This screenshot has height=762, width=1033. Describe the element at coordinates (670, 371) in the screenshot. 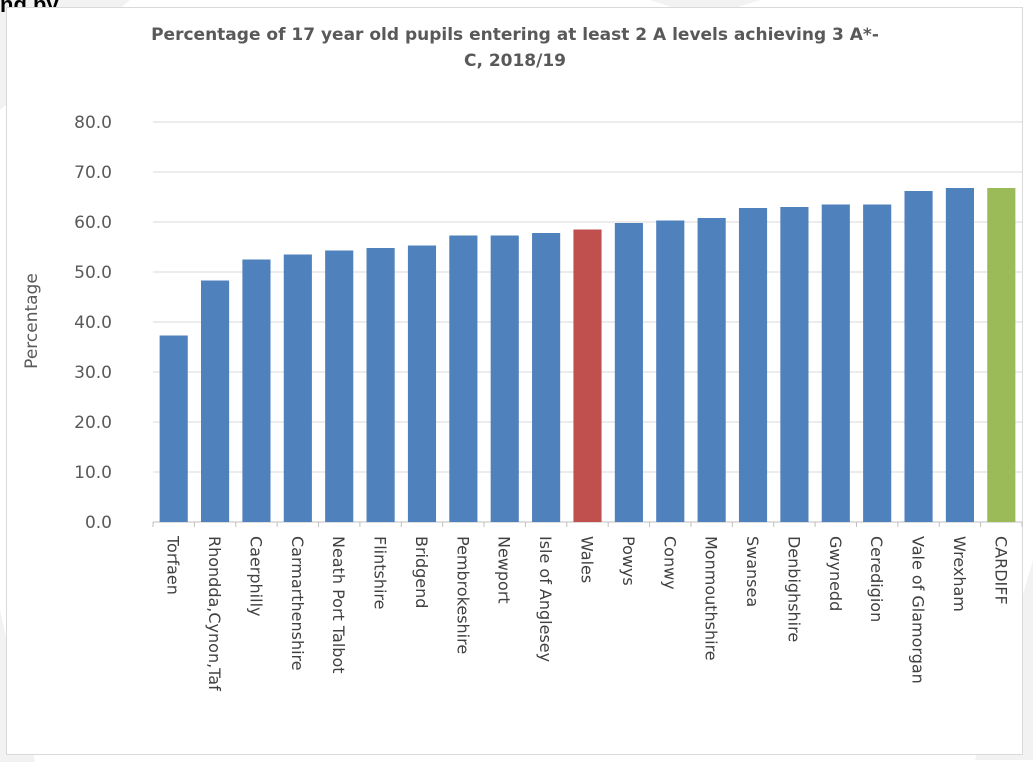

I see `bar-conwy` at that location.